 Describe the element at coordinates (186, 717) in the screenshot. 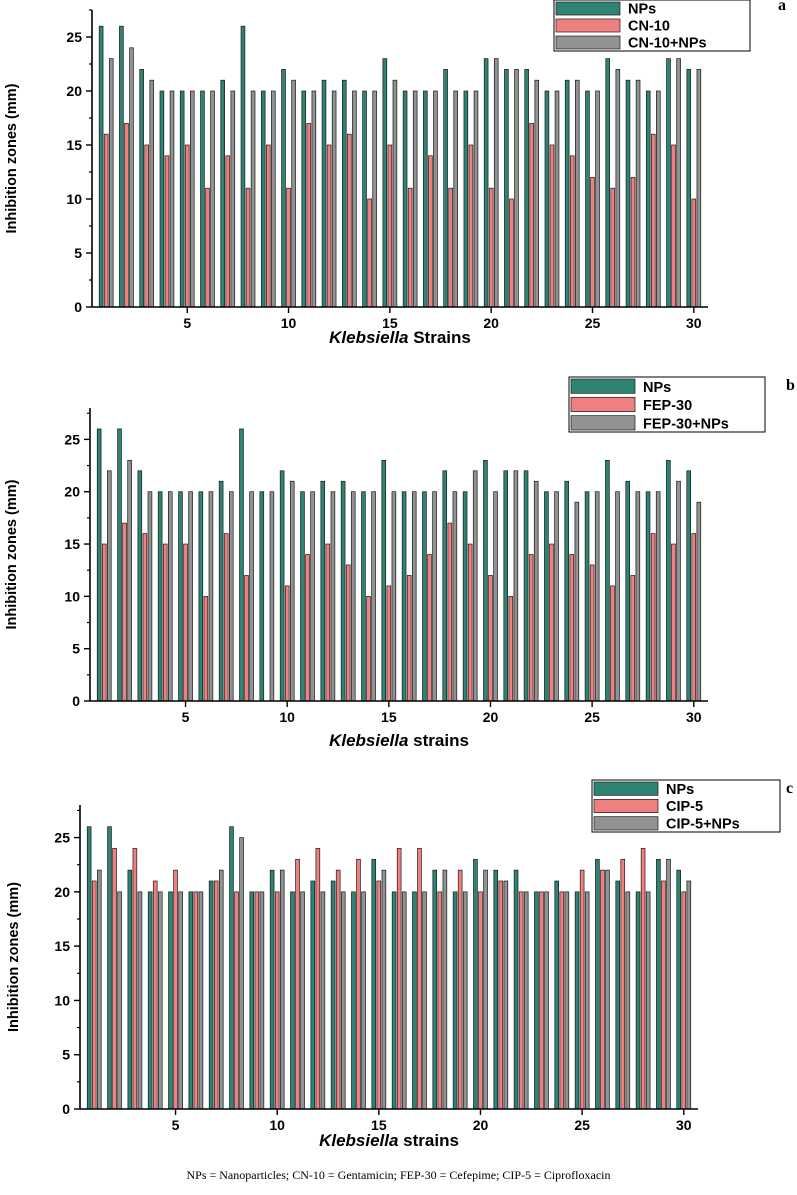

I see `x-tick-label: 5` at that location.